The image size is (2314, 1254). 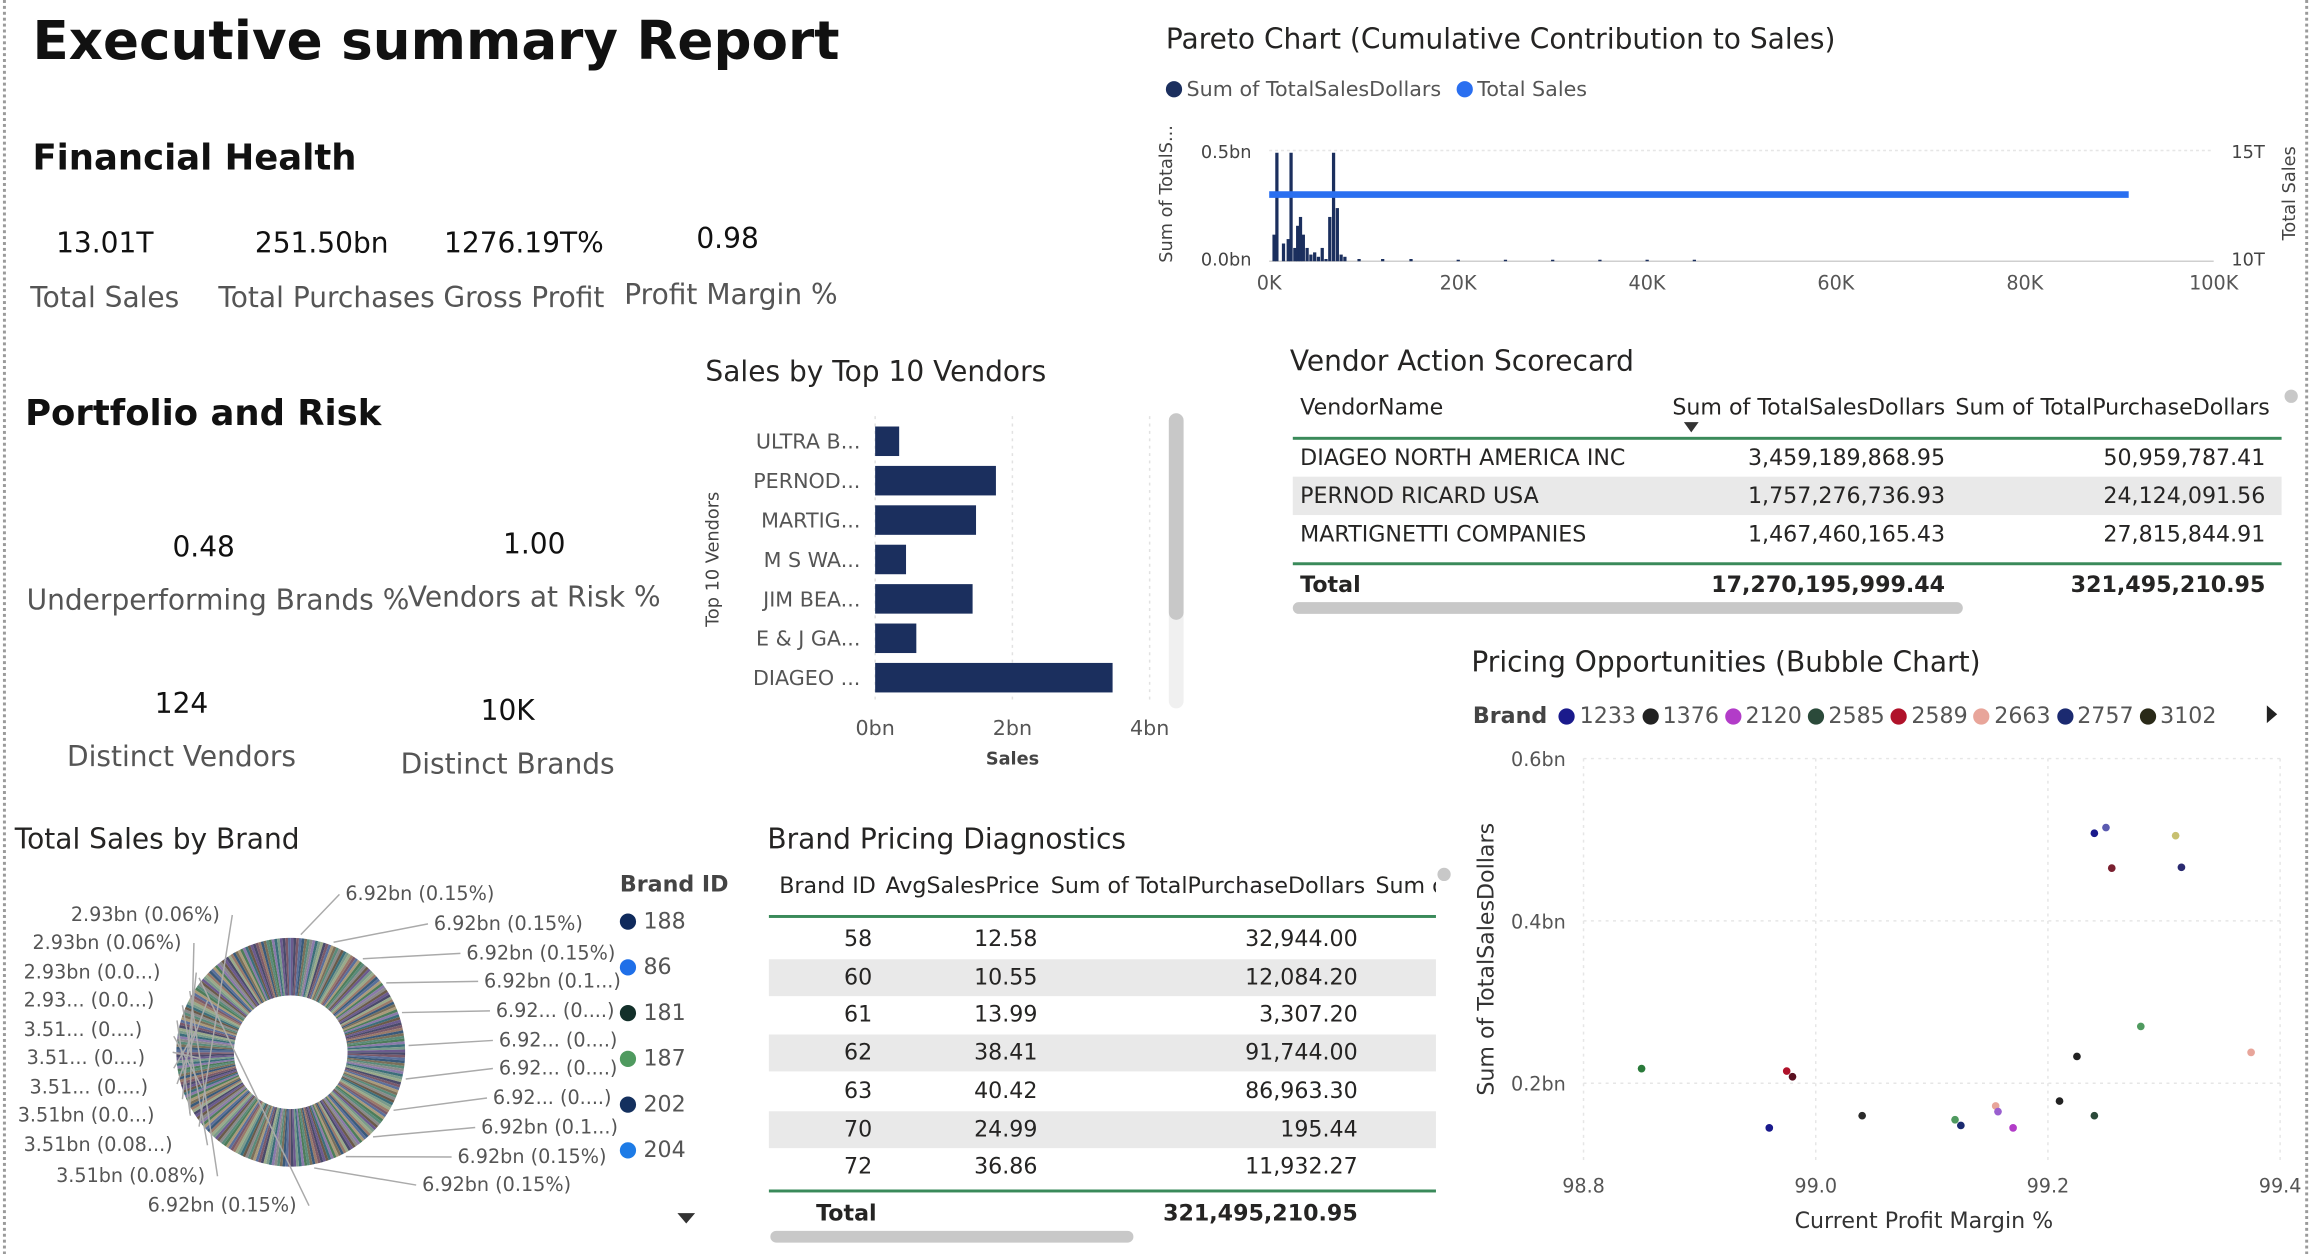 I want to click on sort-desc-icon, so click(x=1691, y=427).